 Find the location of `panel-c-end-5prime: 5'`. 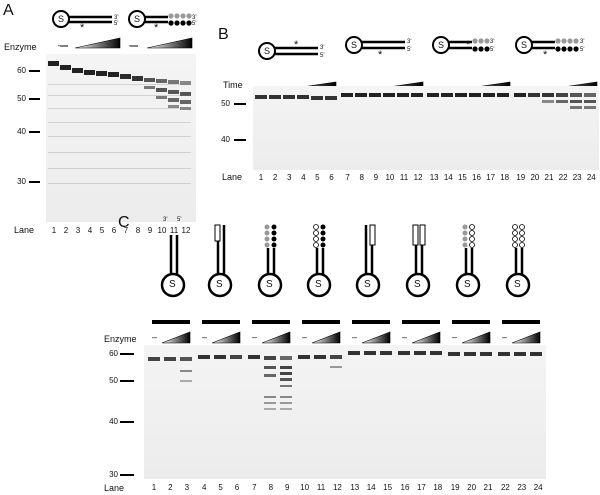

panel-c-end-5prime: 5' is located at coordinates (179, 220).